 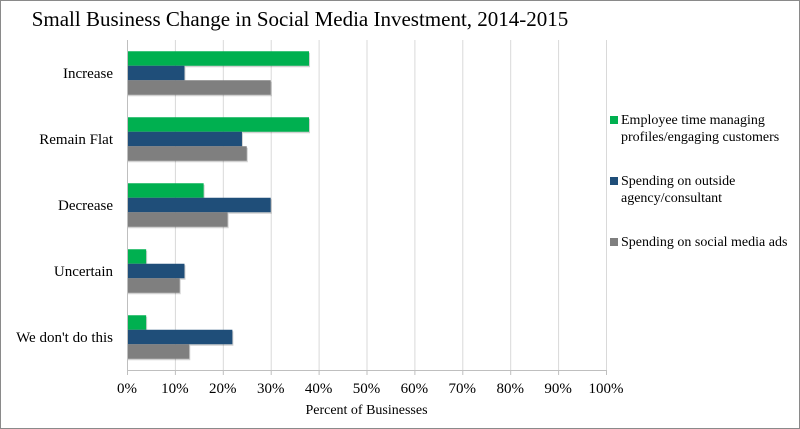 What do you see at coordinates (187, 153) in the screenshot?
I see `bar-2-remain-flat` at bounding box center [187, 153].